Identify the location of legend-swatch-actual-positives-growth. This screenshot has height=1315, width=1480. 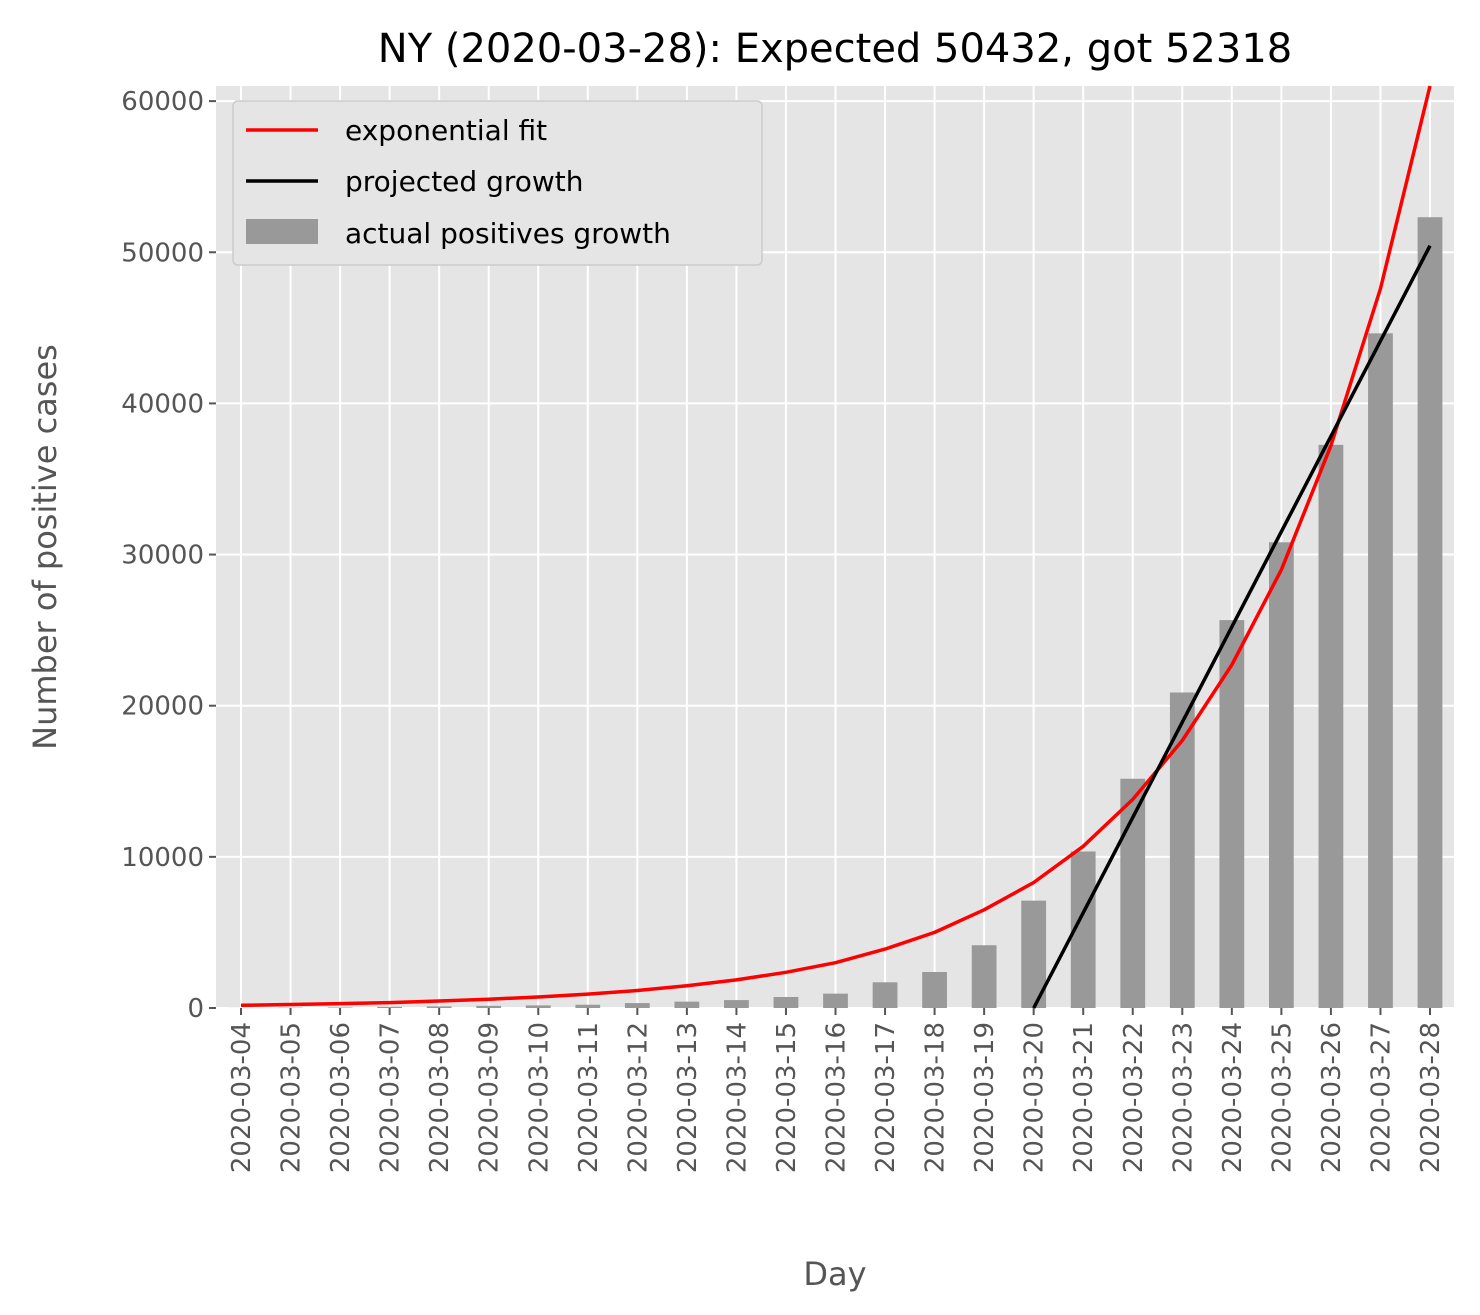
(282, 231).